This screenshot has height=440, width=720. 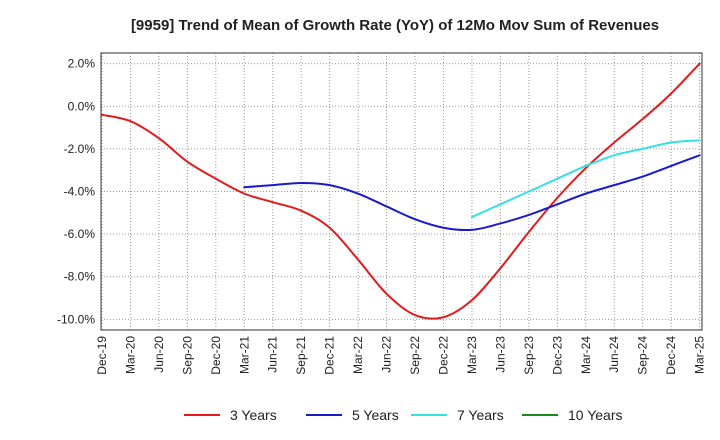 What do you see at coordinates (80, 234) in the screenshot?
I see `y-tick-label: -6.0%` at bounding box center [80, 234].